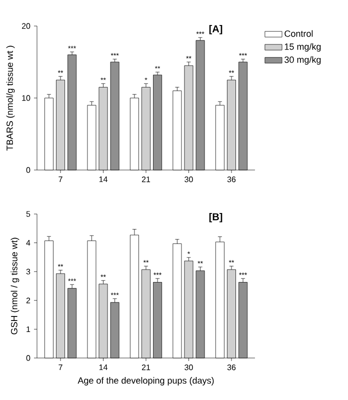 Image resolution: width=348 pixels, height=400 pixels. I want to click on legend-label: Control, so click(298, 33).